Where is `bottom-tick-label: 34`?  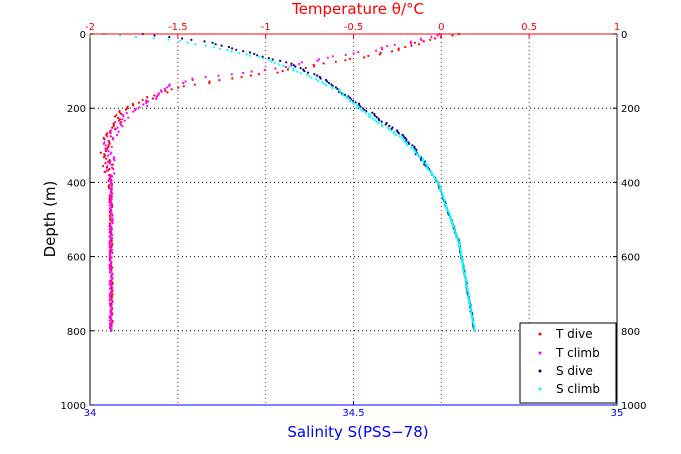
bottom-tick-label: 34 is located at coordinates (90, 413).